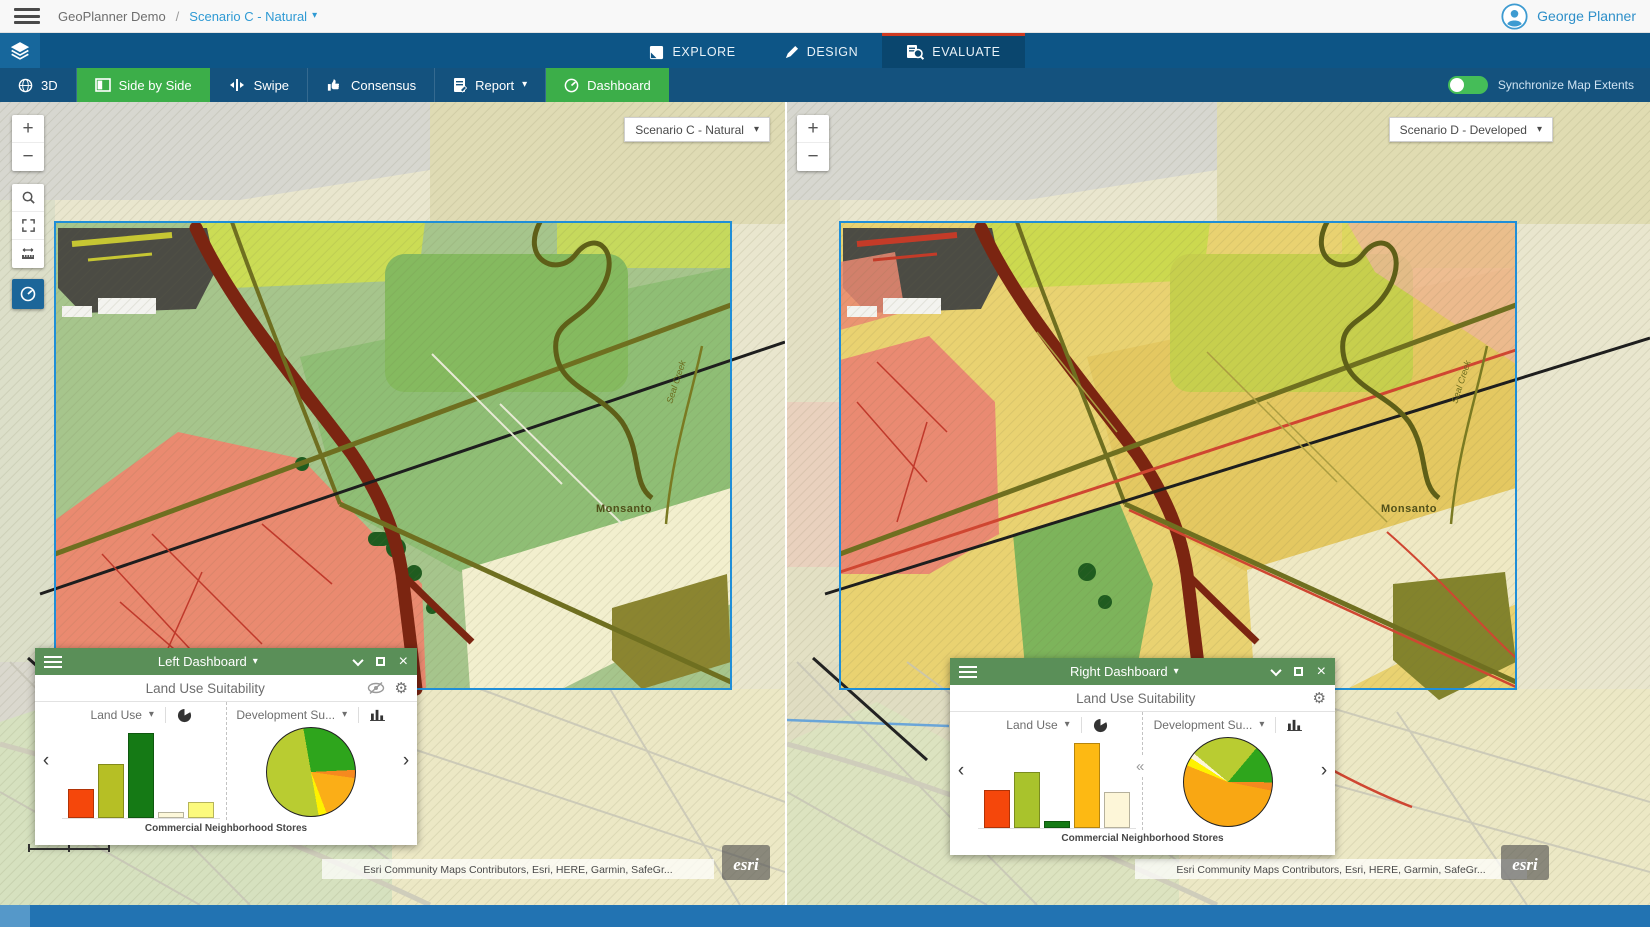 Image resolution: width=1650 pixels, height=927 pixels. Describe the element at coordinates (207, 661) in the screenshot. I see `dashboard-title-selector: Left Dashboard ▾` at that location.